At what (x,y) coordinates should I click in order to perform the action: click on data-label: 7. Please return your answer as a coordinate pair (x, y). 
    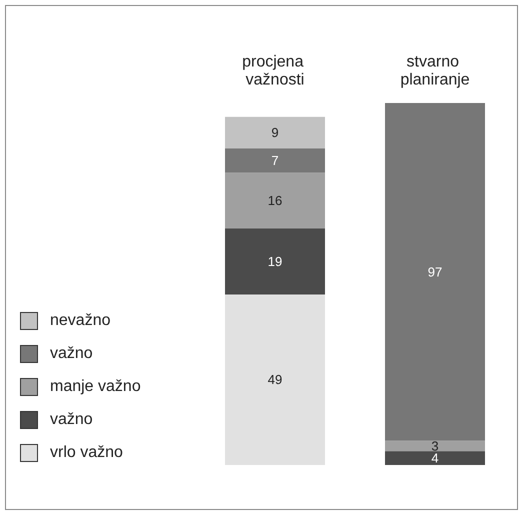
    Looking at the image, I should click on (275, 160).